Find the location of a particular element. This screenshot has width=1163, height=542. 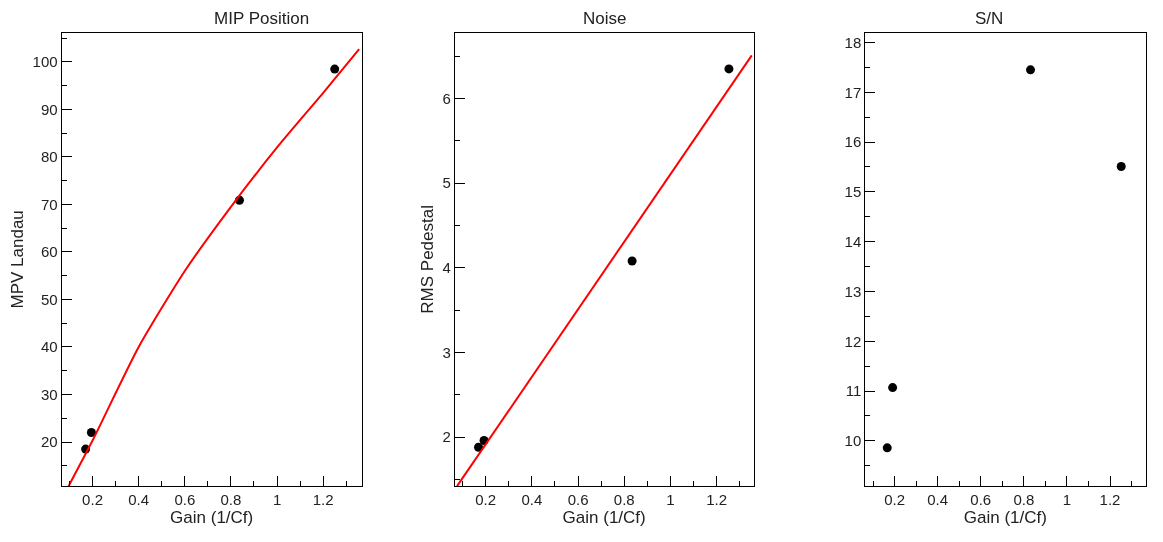

y-tick-label: 12 is located at coordinates (853, 341).